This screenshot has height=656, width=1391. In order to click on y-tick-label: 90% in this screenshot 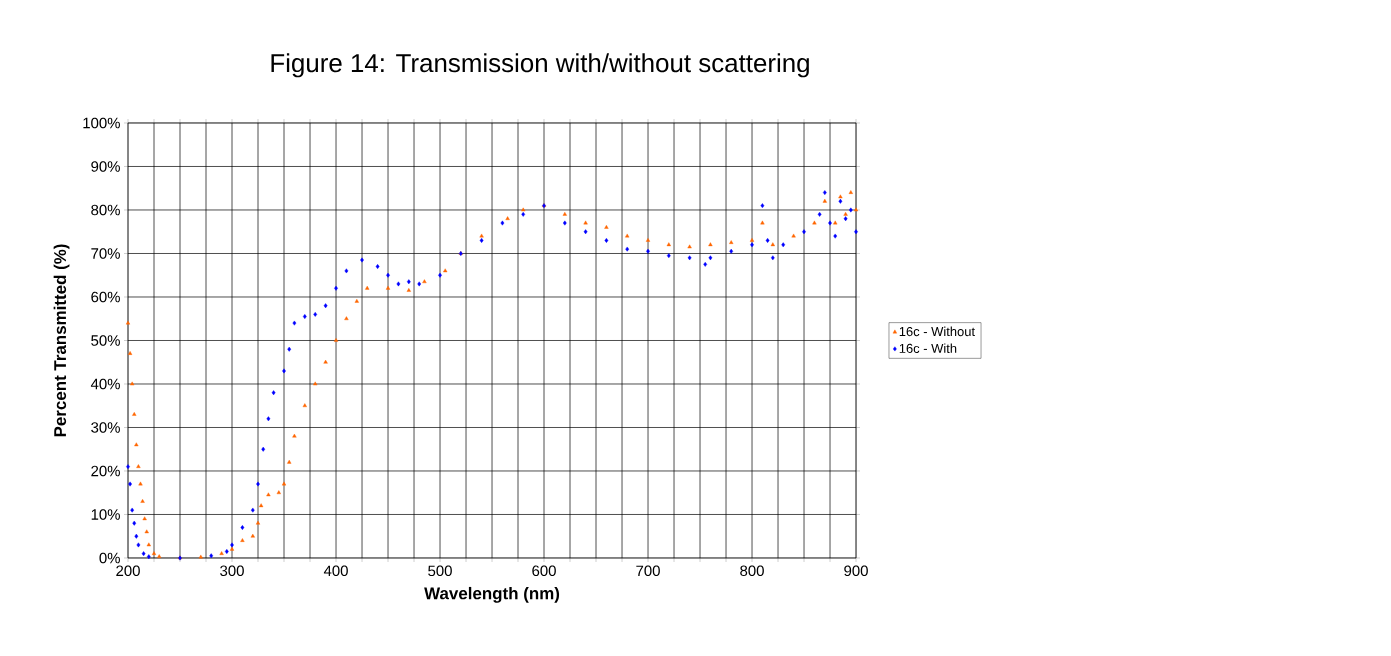, I will do `click(105, 166)`.